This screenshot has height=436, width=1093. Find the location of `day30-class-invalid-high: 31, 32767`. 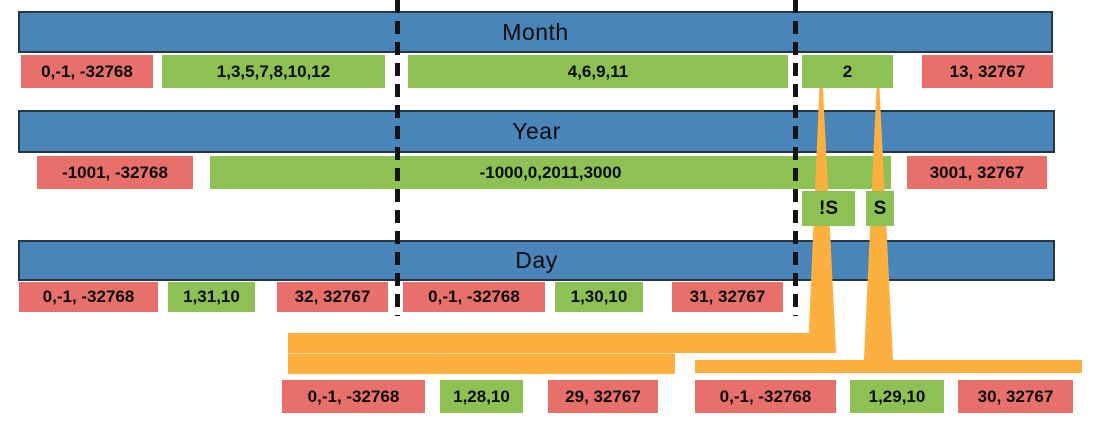

day30-class-invalid-high: 31, 32767 is located at coordinates (727, 297).